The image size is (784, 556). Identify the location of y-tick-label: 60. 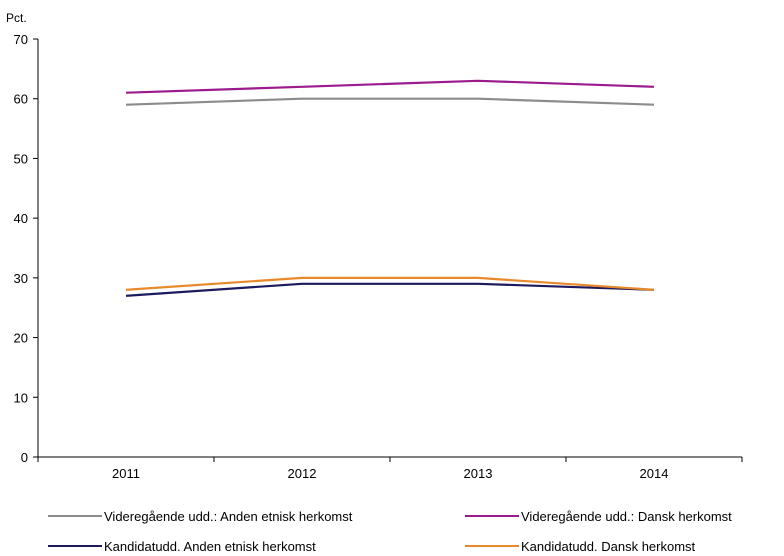
(21, 99).